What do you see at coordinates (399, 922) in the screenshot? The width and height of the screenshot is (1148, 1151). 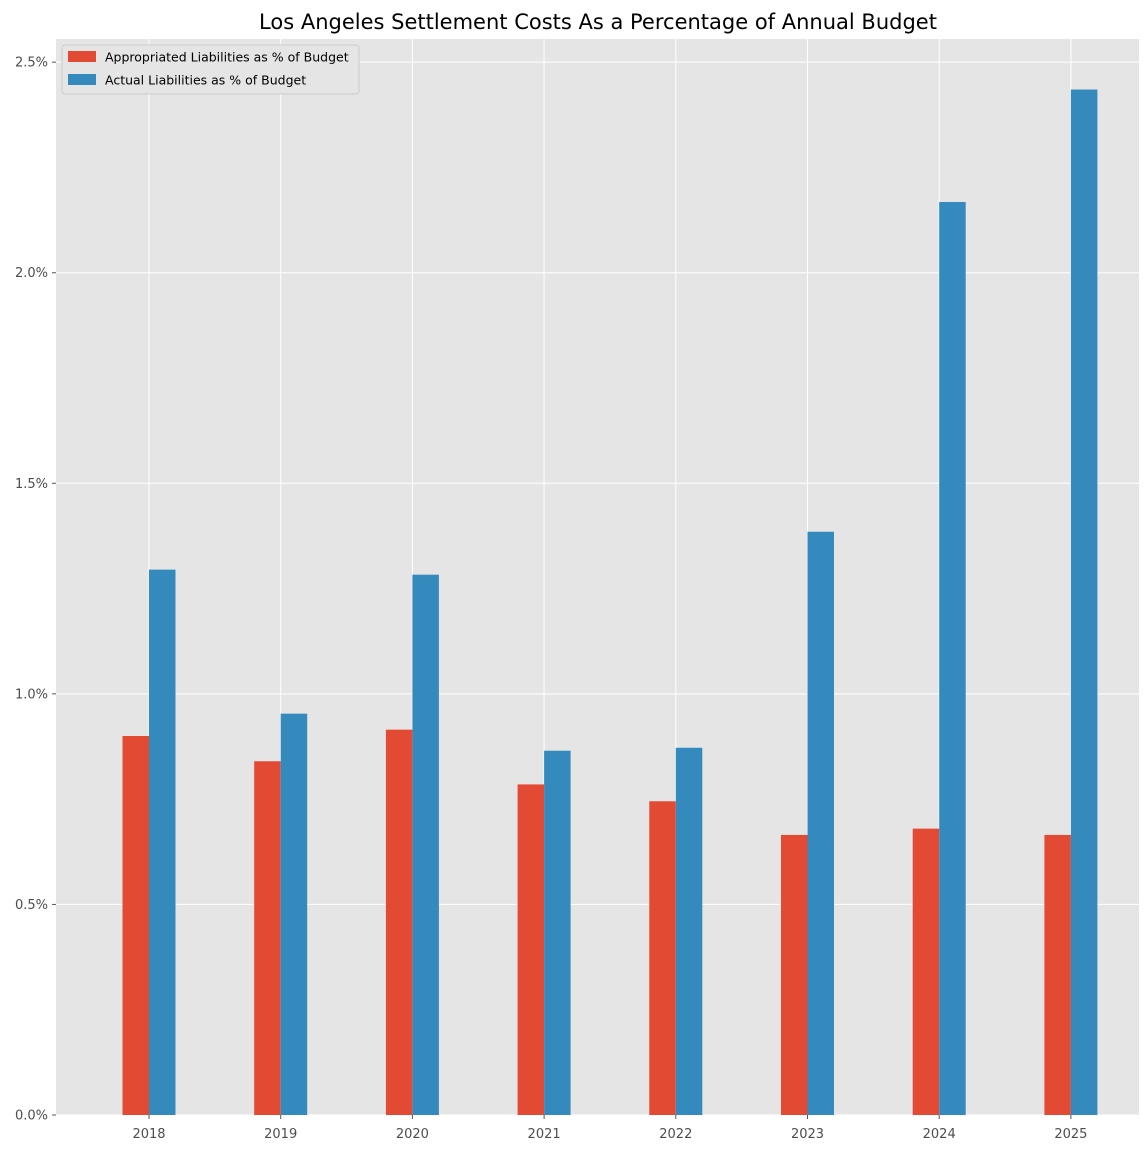 I see `bar-appropriated-2020` at bounding box center [399, 922].